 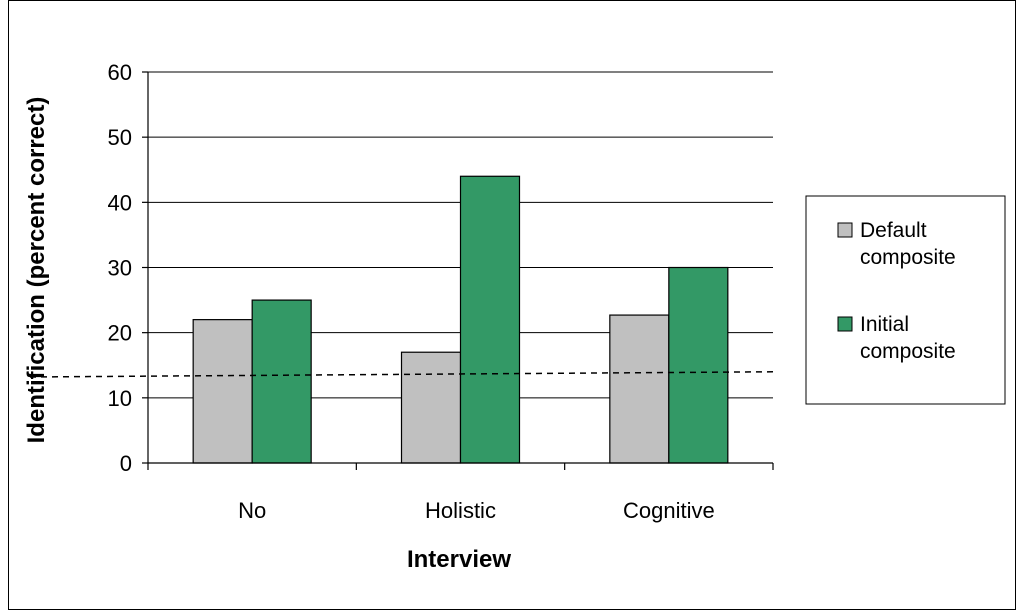 I want to click on bar-cognitive-initial-composite, so click(x=698, y=365).